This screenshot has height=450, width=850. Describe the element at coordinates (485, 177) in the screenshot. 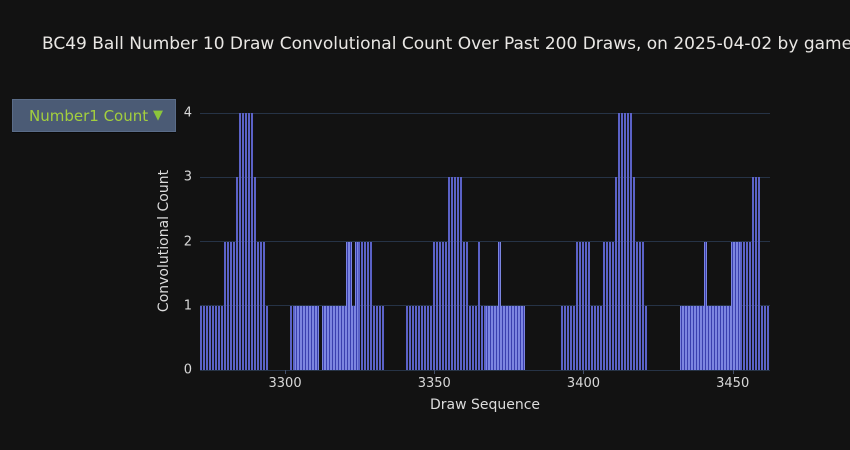

I see `gridline` at that location.